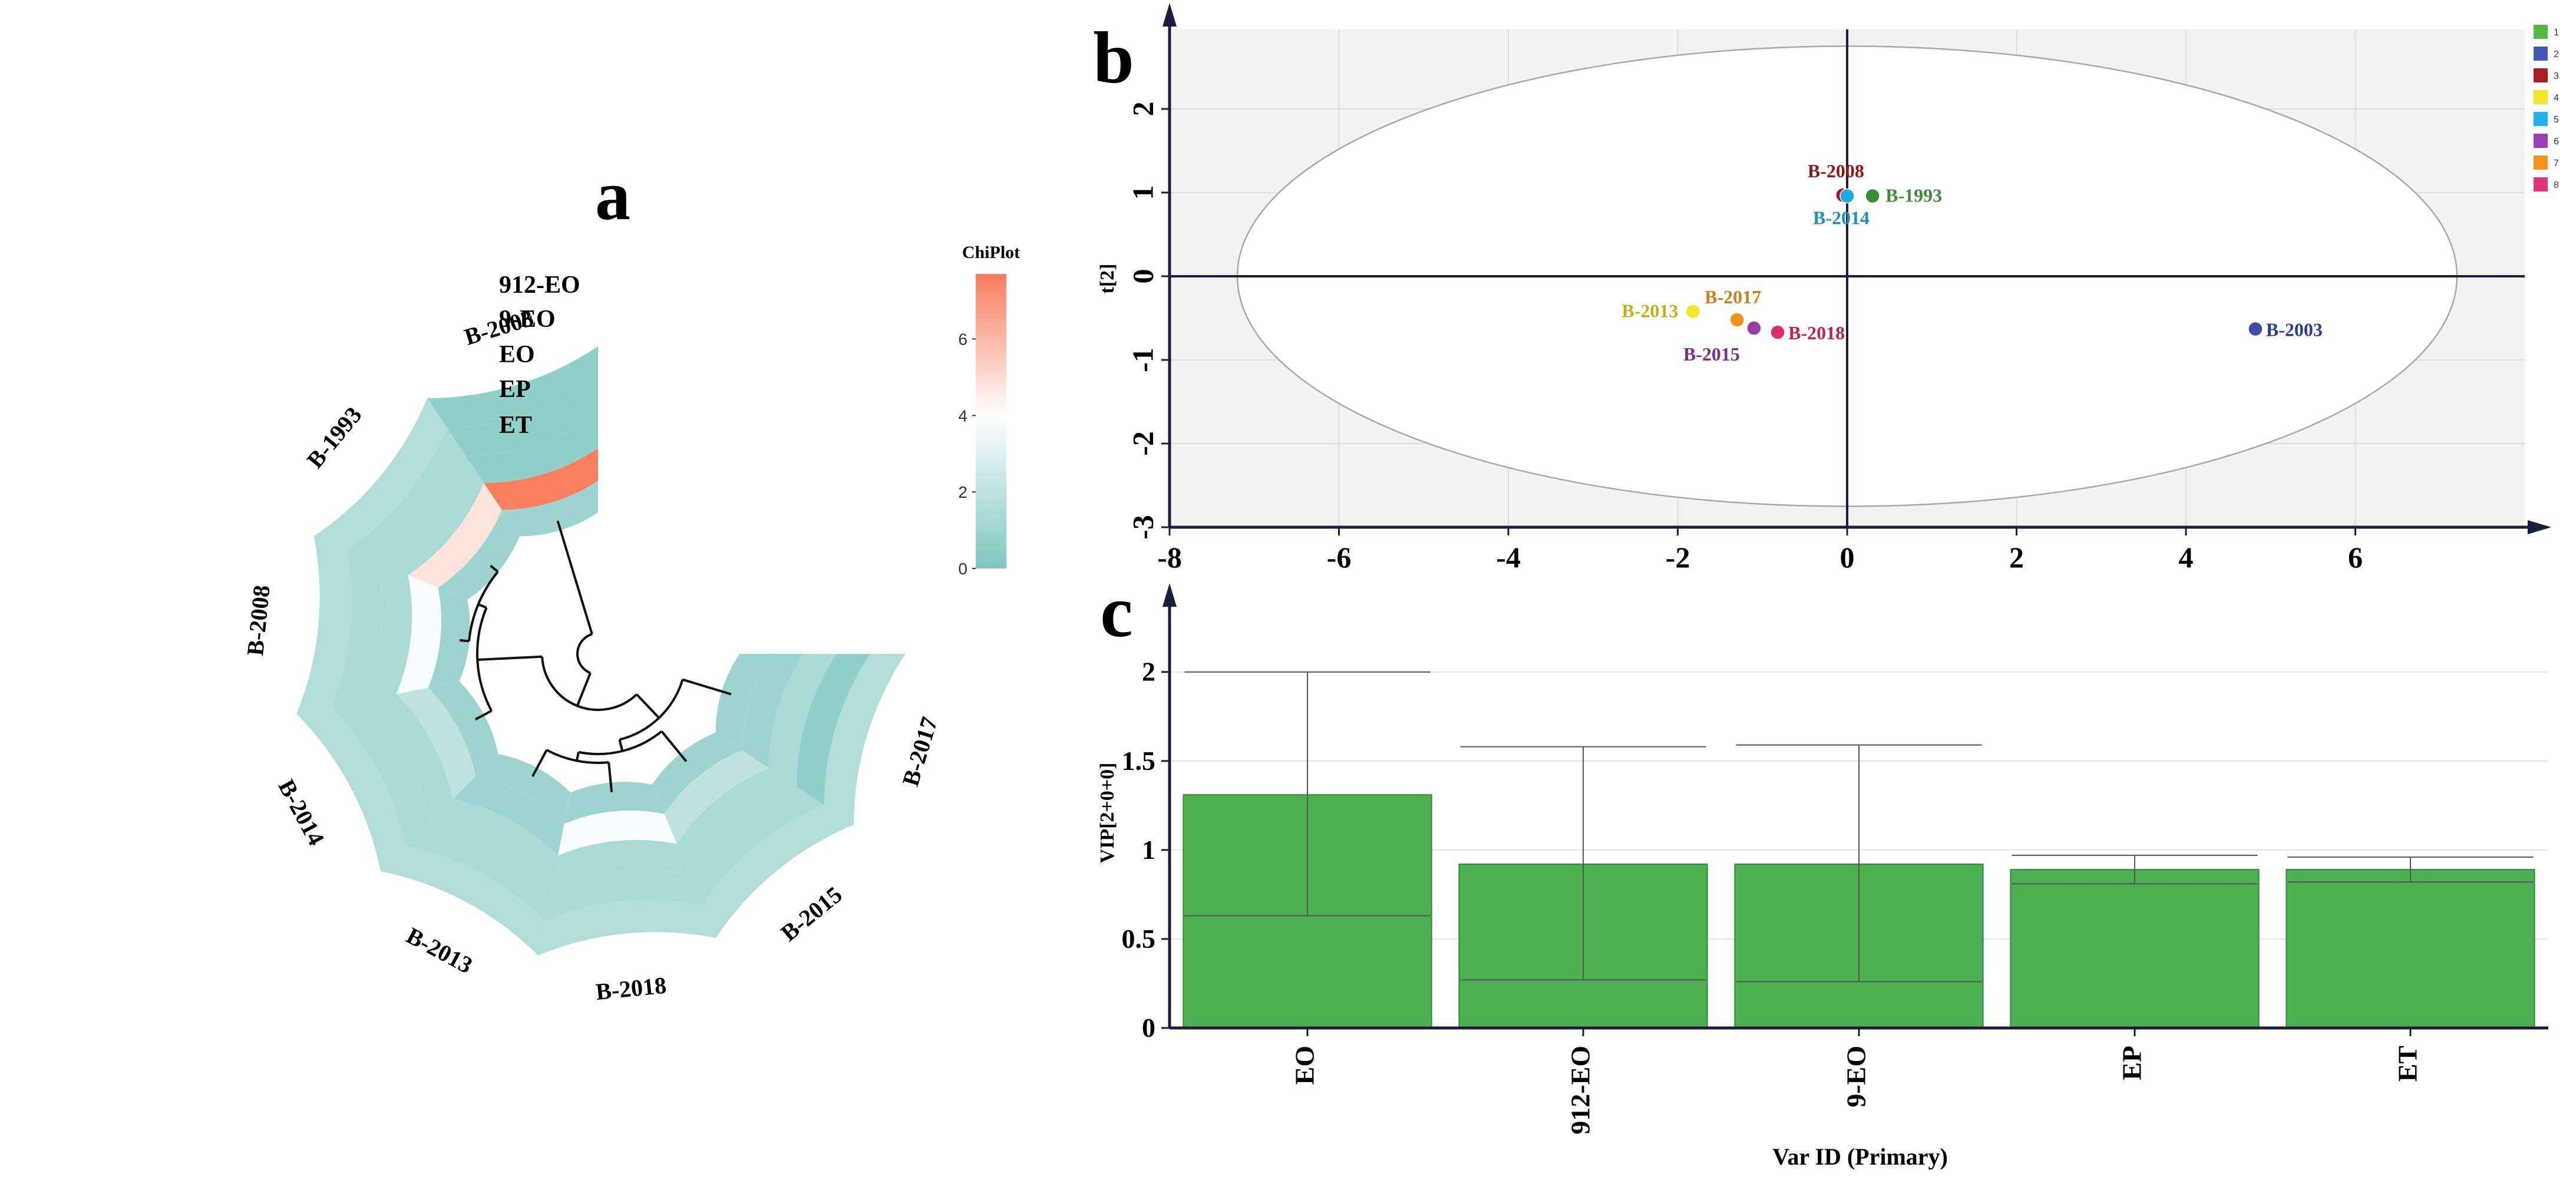  Describe the element at coordinates (991, 253) in the screenshot. I see `colorbar-title: ChiPlot` at that location.